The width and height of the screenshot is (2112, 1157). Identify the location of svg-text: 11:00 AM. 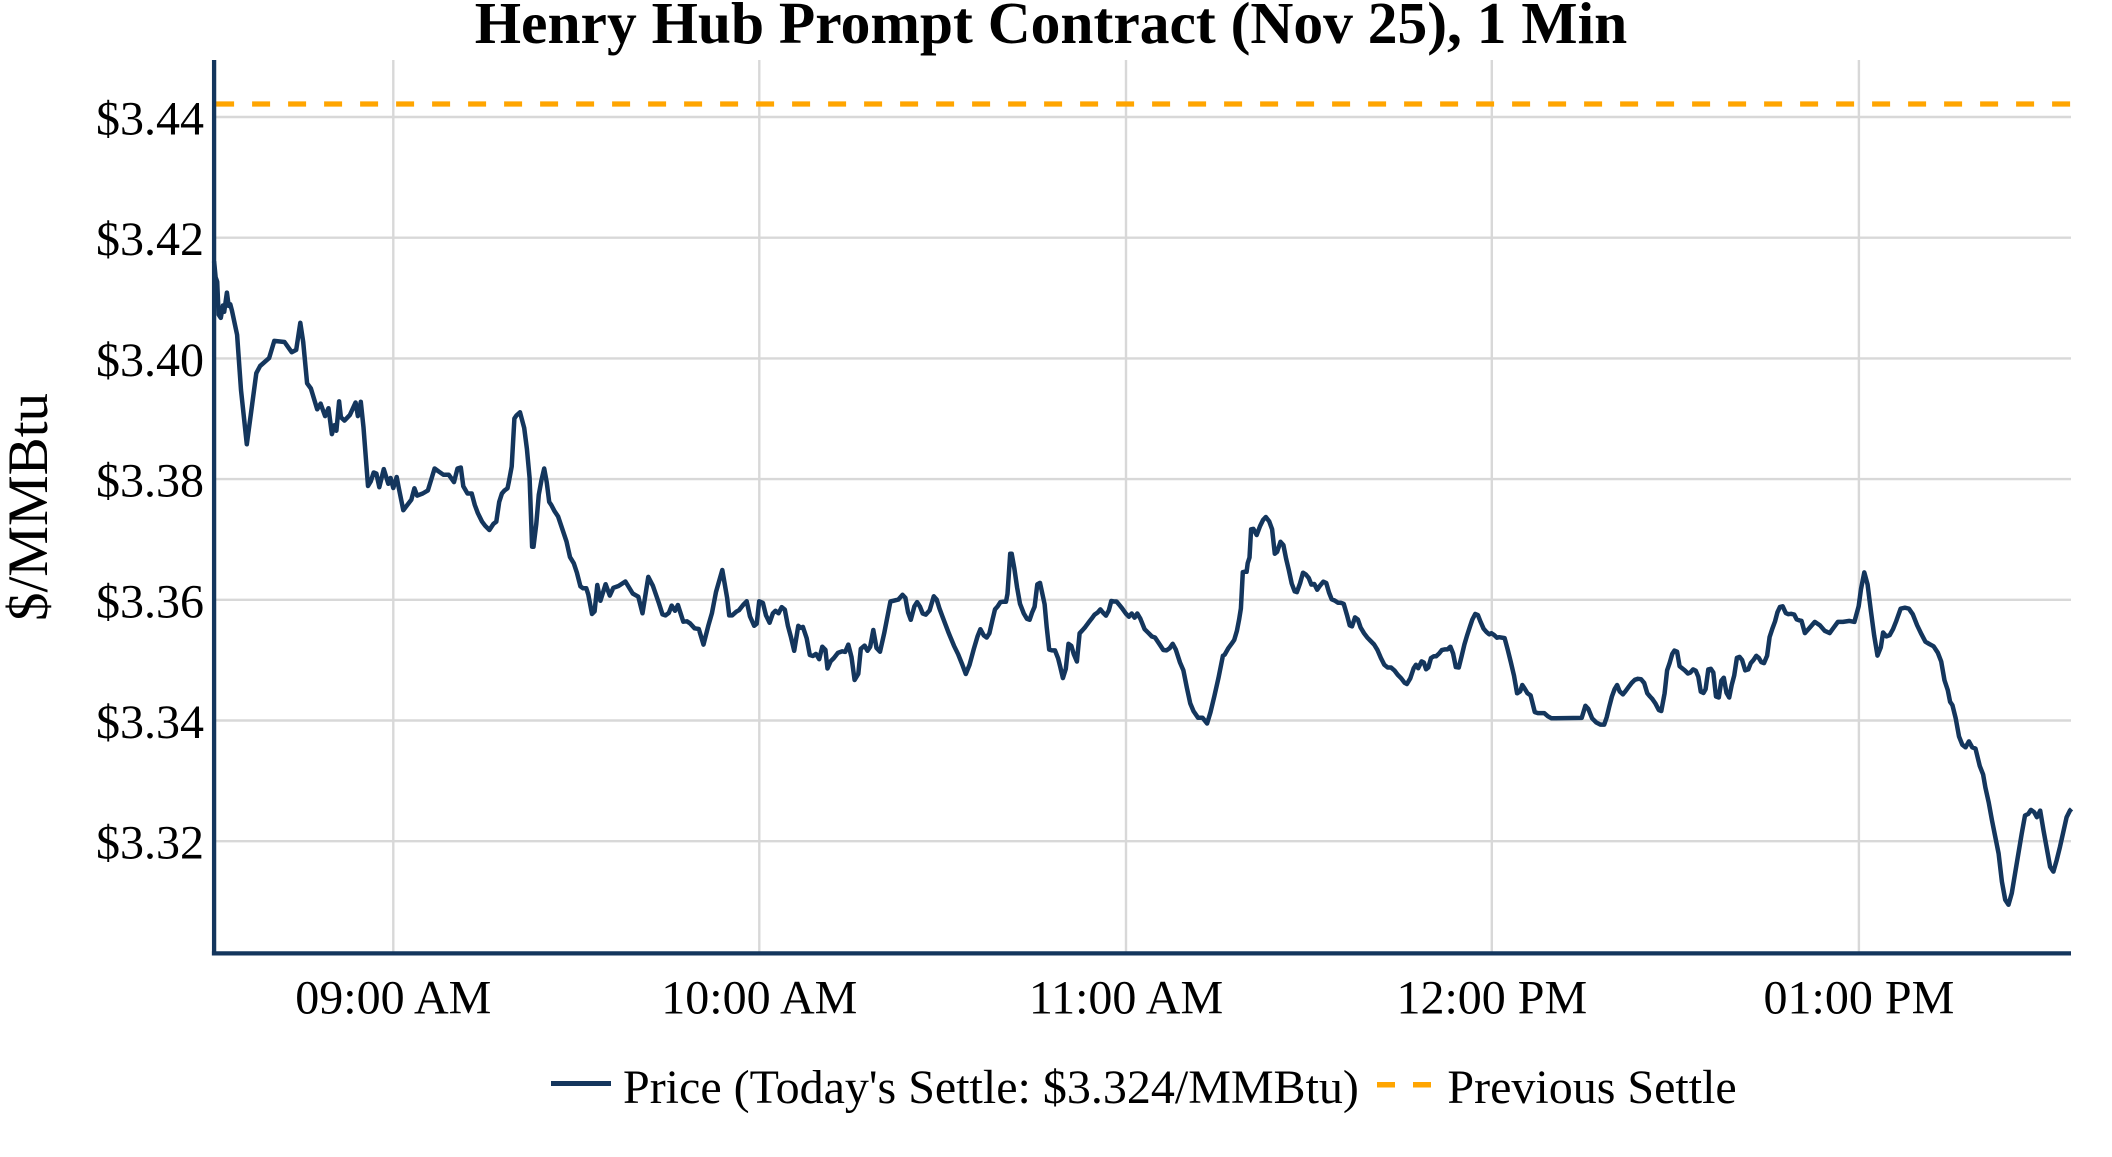
(1126, 998).